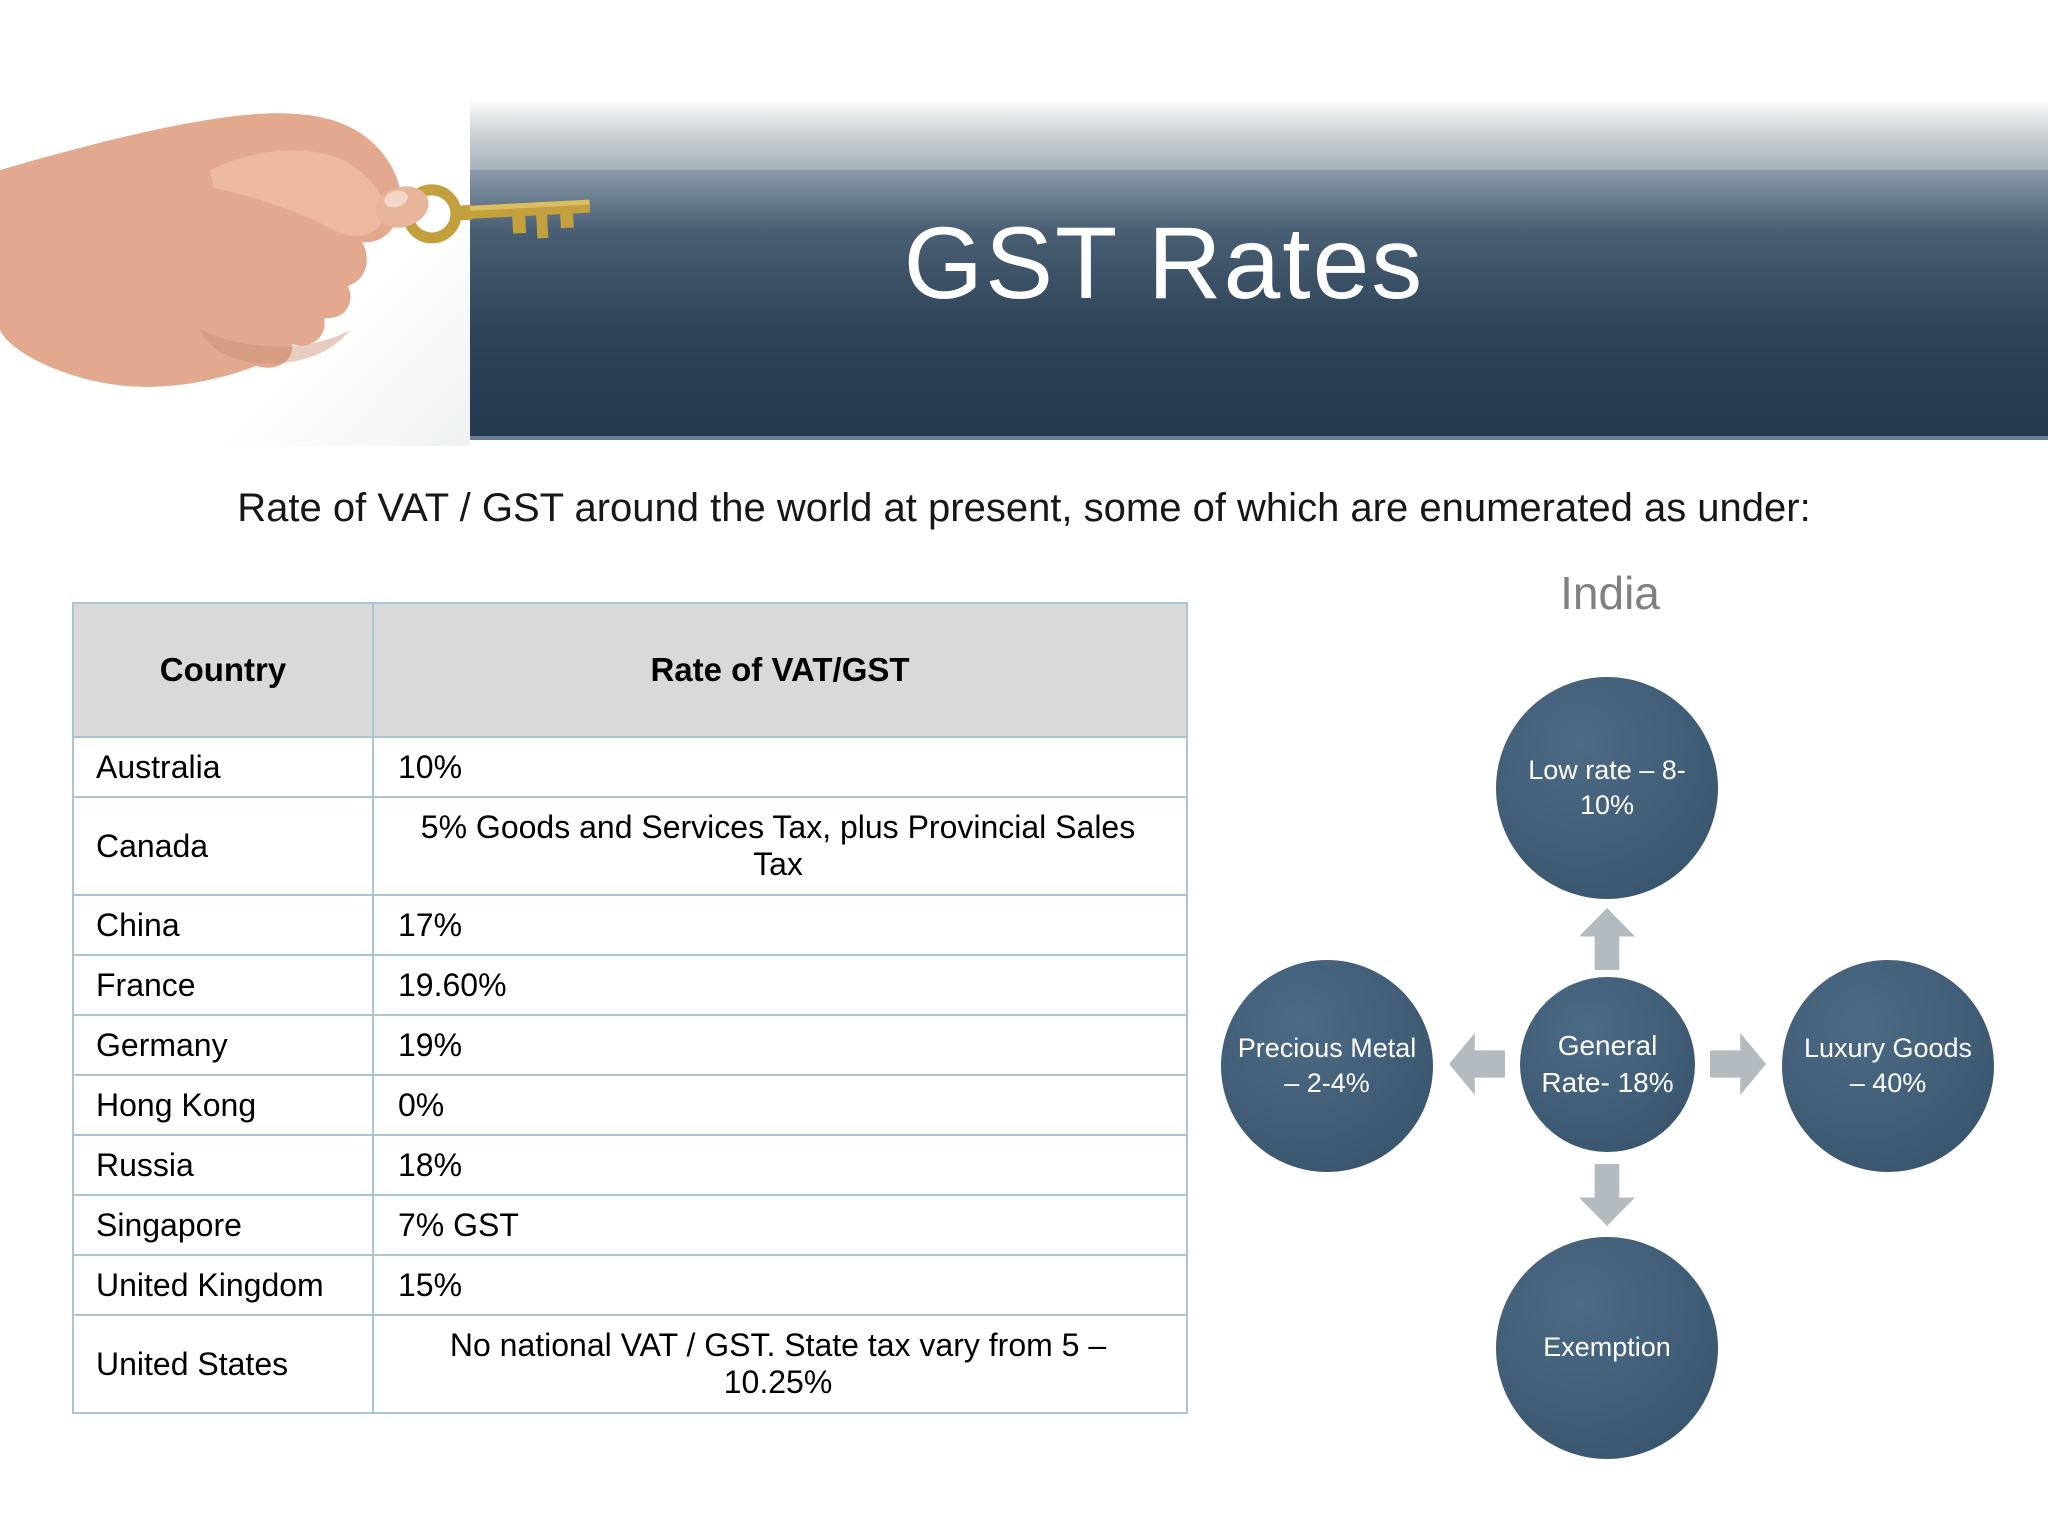 This screenshot has width=2048, height=1536. I want to click on table-row: France 19.60%, so click(630, 985).